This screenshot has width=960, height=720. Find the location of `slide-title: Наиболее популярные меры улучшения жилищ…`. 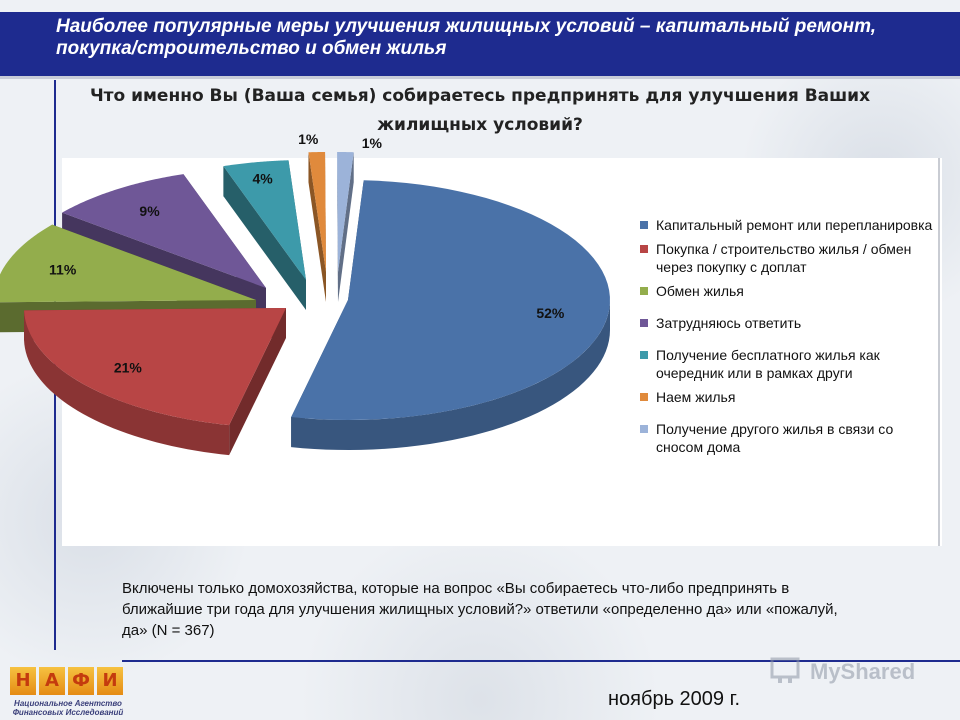

slide-title: Наиболее популярные меры улучшения жилищ… is located at coordinates (466, 37).